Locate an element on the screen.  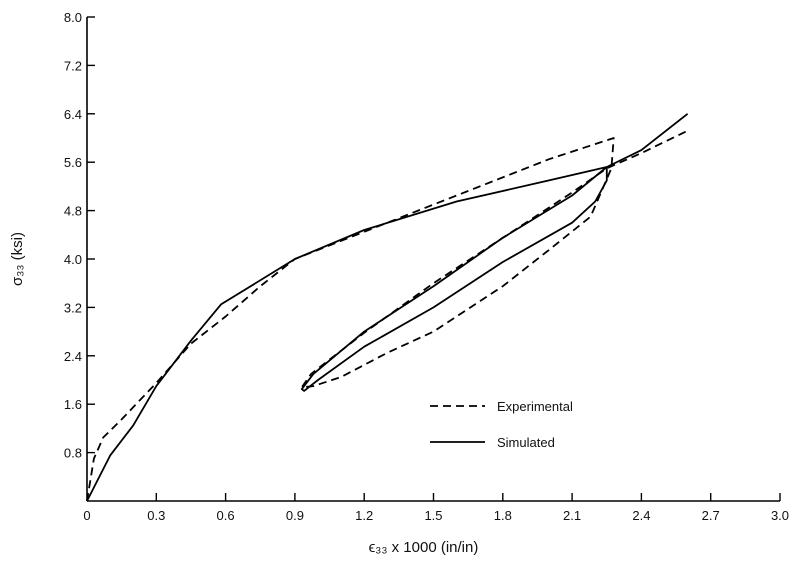
x-axis-label: ϵ₃₃ x 1000 (in/in) is located at coordinates (424, 547).